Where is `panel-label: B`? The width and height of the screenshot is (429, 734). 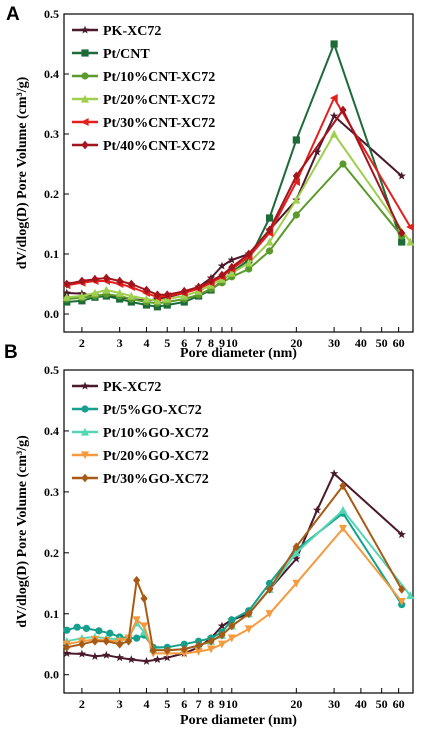
panel-label: B is located at coordinates (11, 352).